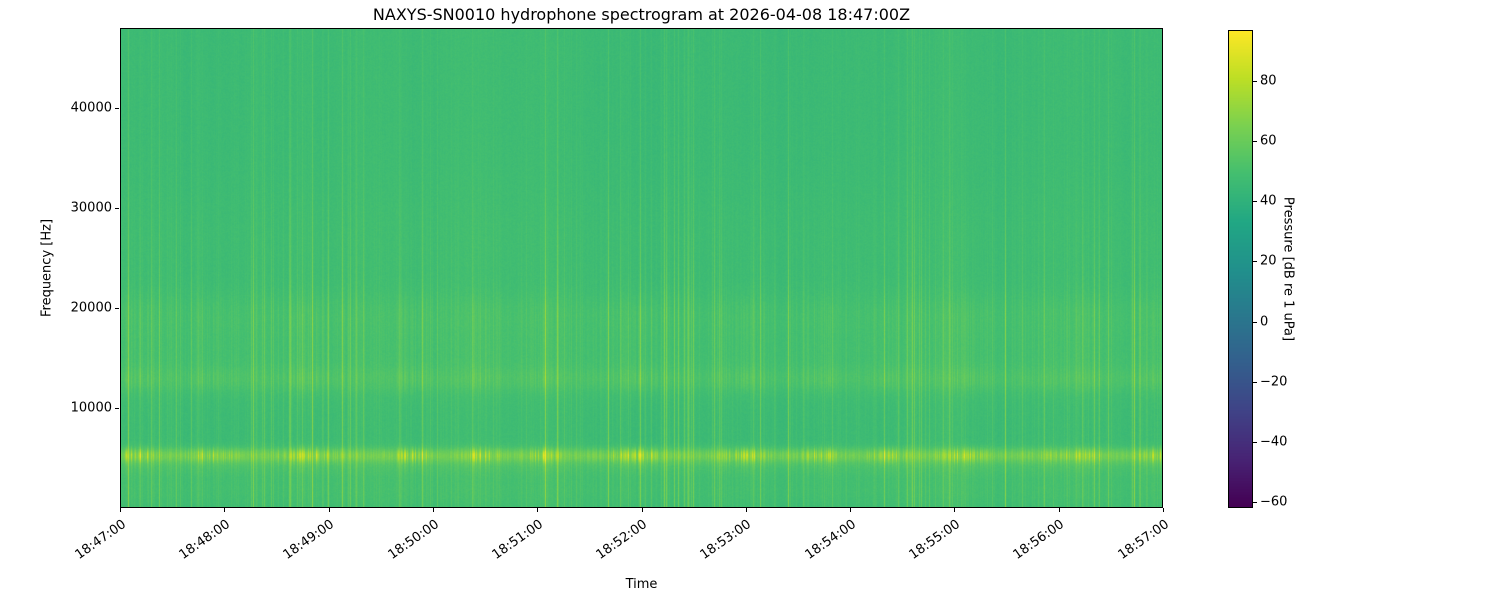 The height and width of the screenshot is (600, 1500). Describe the element at coordinates (726, 540) in the screenshot. I see `x-tick-label: 18:53:00` at that location.